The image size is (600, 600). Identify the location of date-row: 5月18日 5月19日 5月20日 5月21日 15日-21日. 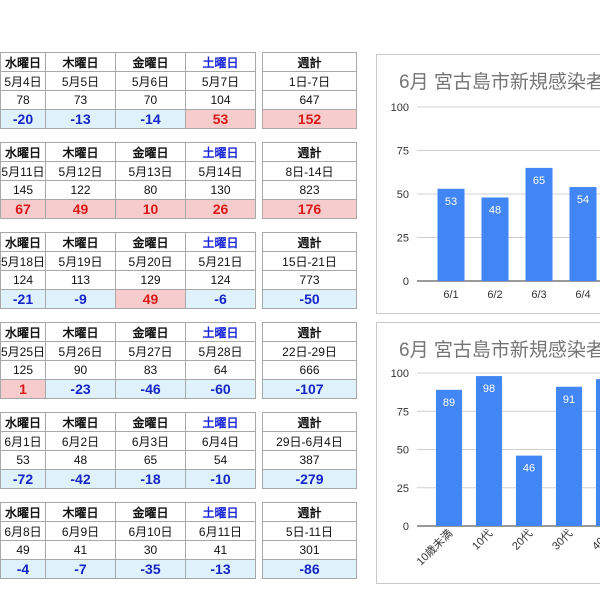
(179, 261).